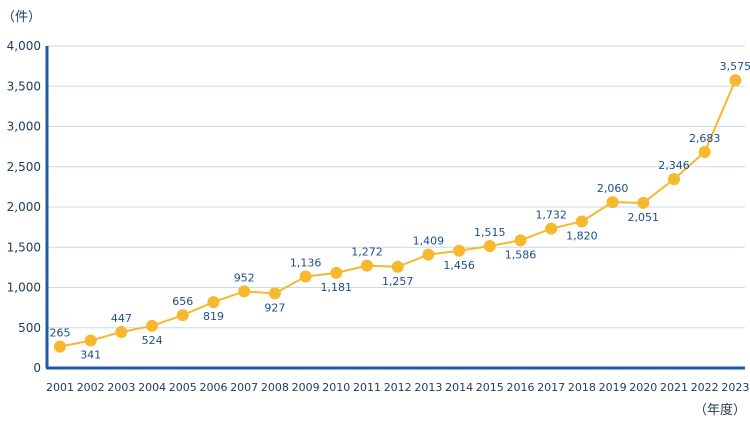  What do you see at coordinates (551, 387) in the screenshot?
I see `x-tick-label: 2017` at bounding box center [551, 387].